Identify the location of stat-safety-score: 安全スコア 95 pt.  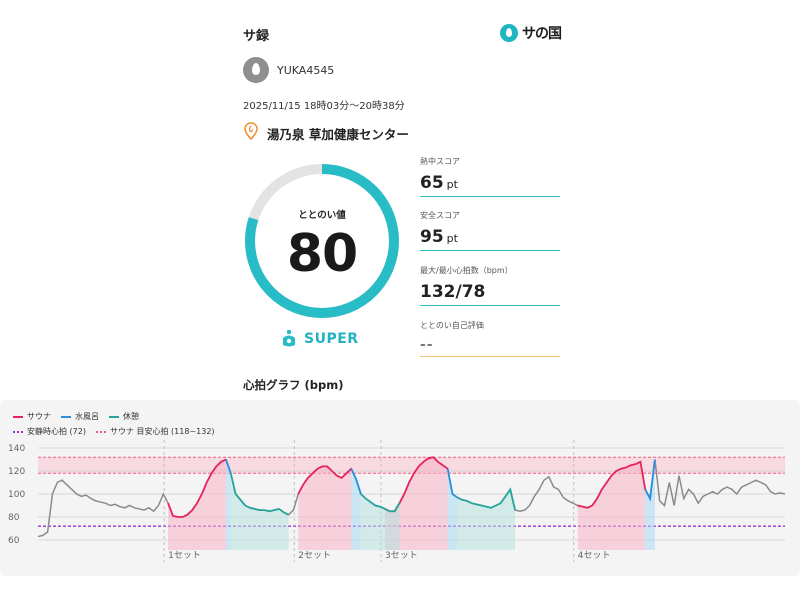
(490, 230).